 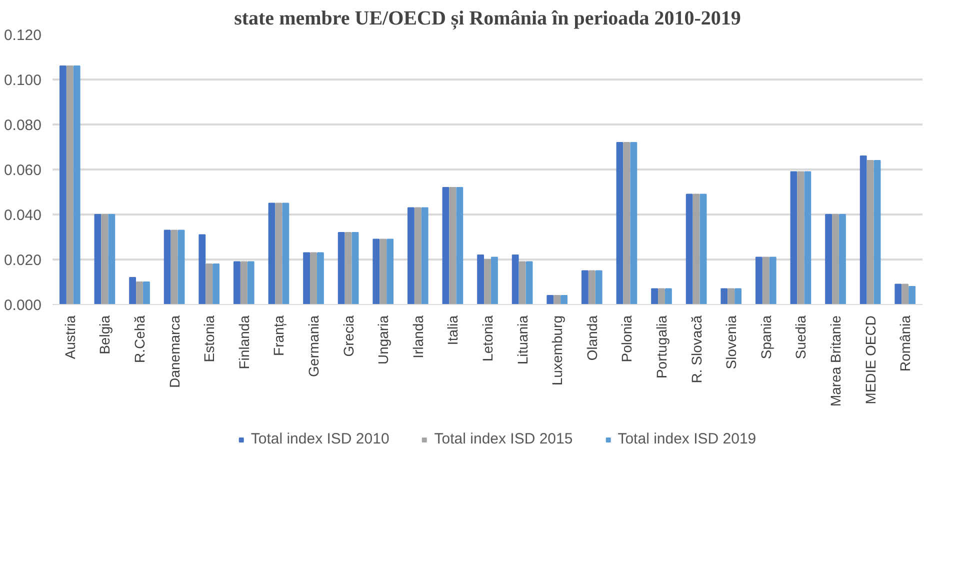 What do you see at coordinates (905, 343) in the screenshot?
I see `x-tick-label: România` at bounding box center [905, 343].